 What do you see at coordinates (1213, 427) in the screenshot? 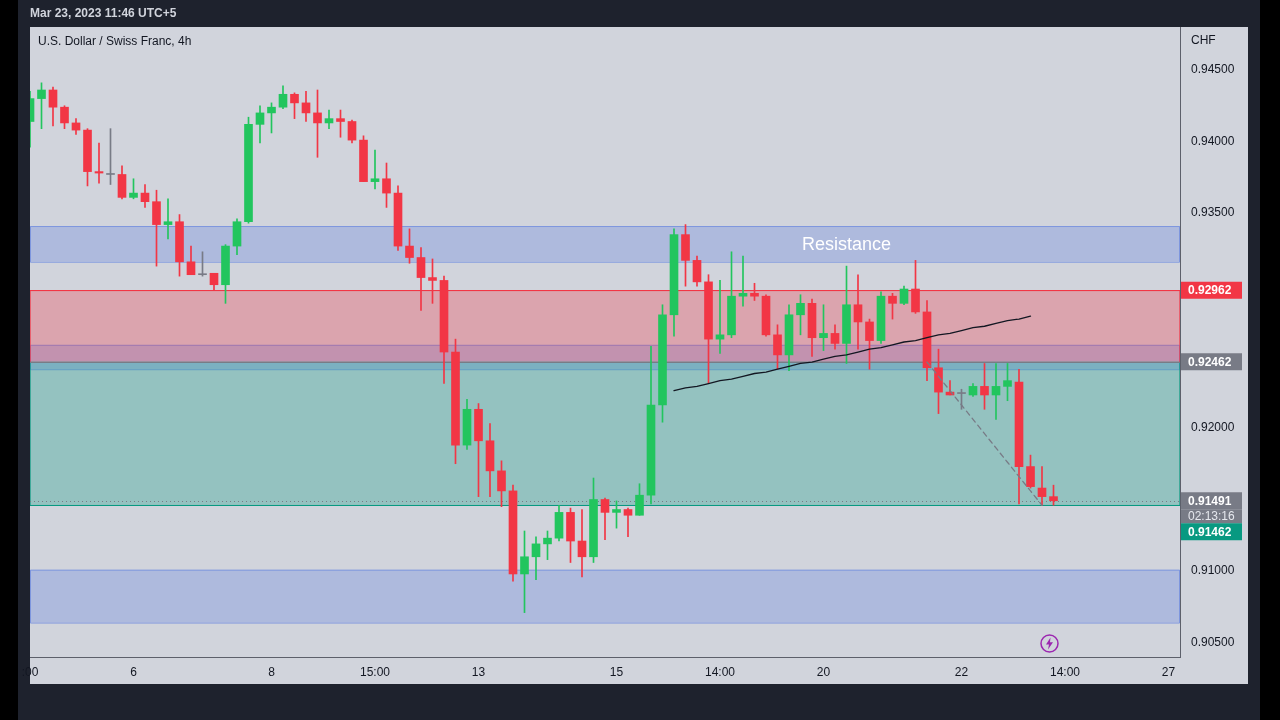
I see `y-tick-label: 0.92000` at bounding box center [1213, 427].